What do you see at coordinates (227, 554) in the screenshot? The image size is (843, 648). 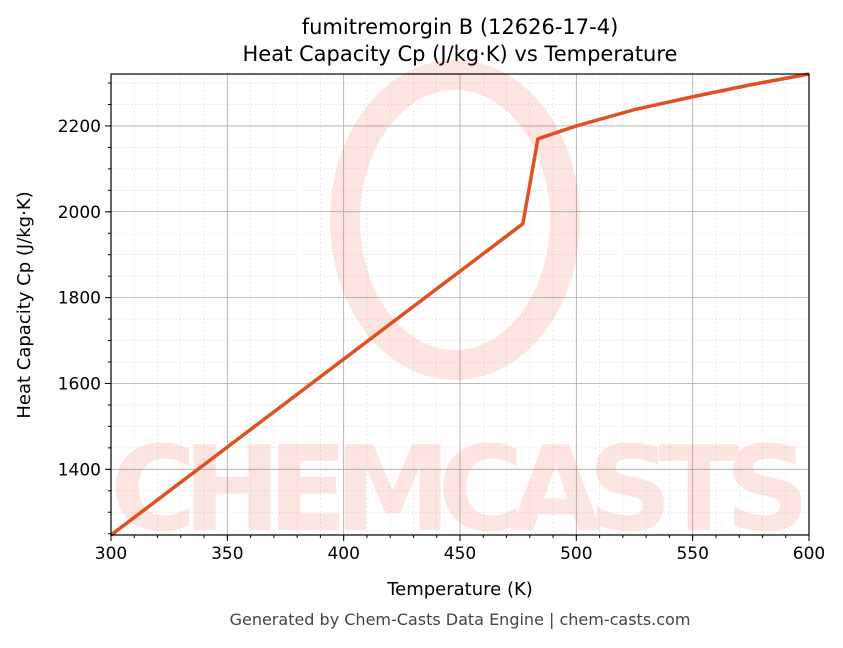 I see `x-tick-label: 350` at bounding box center [227, 554].